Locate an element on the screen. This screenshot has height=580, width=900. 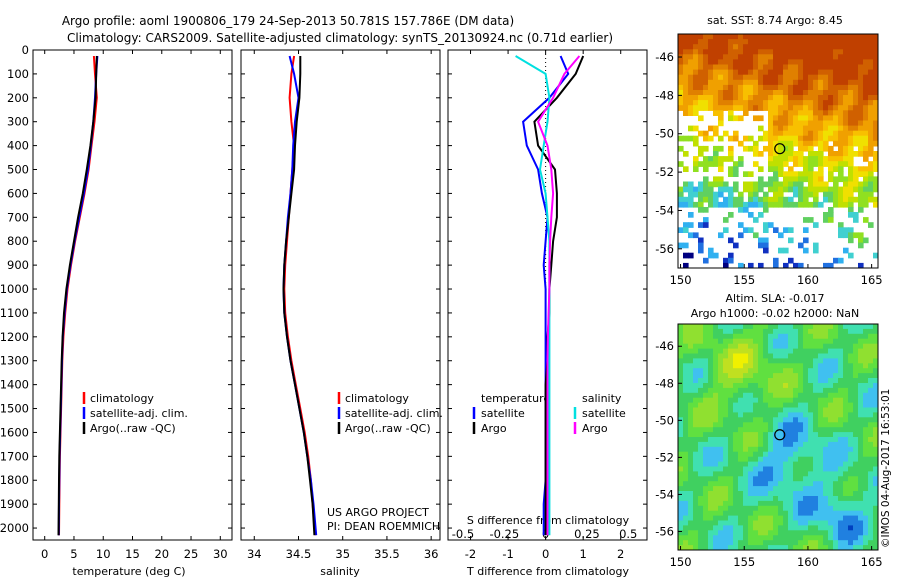
series-line-salinity-satellite is located at coordinates (533, 295).